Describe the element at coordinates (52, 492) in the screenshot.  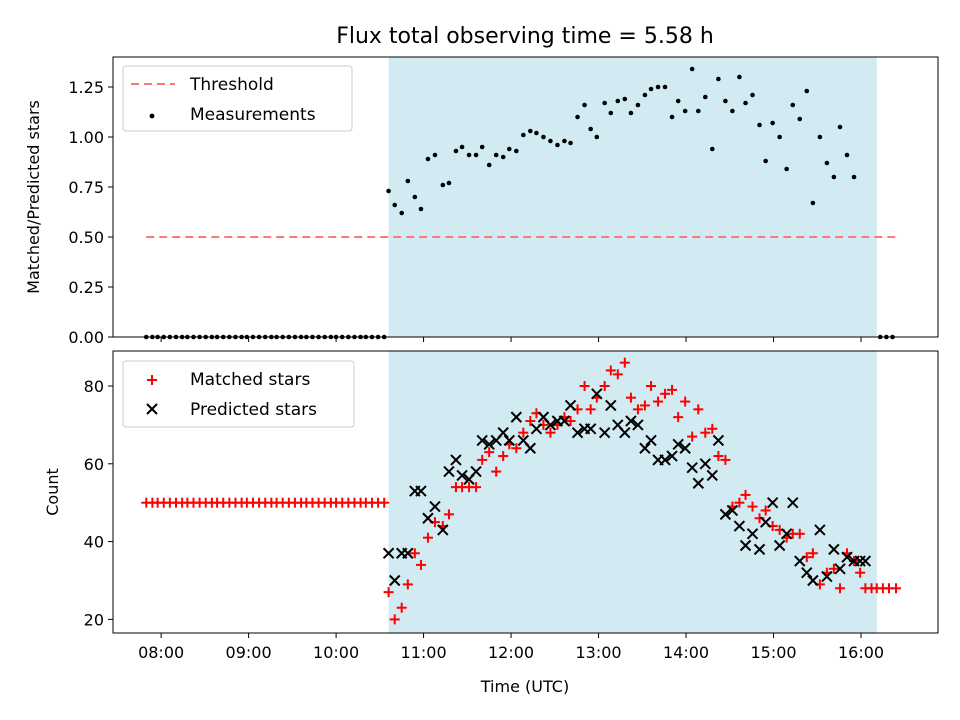
I see `bottom-y-axis-label: Count` at that location.